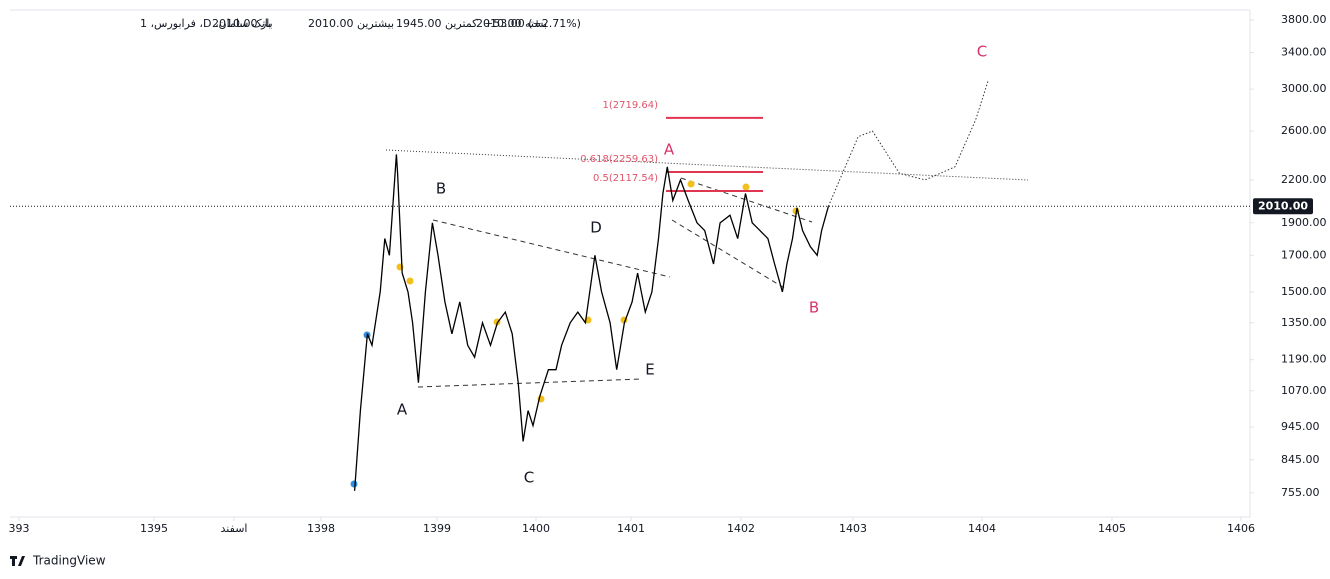 This screenshot has height=579, width=1330. I want to click on y-tick-label: 3400.00, so click(1304, 52).